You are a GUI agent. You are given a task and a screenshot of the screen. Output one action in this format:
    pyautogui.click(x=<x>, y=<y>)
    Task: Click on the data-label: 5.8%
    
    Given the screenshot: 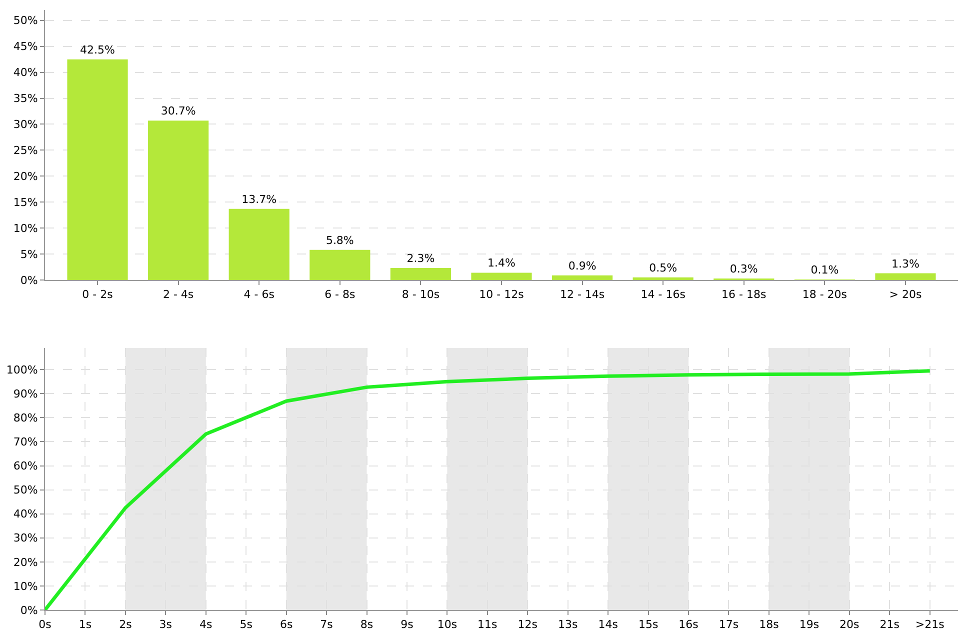 What is the action you would take?
    pyautogui.click(x=340, y=240)
    